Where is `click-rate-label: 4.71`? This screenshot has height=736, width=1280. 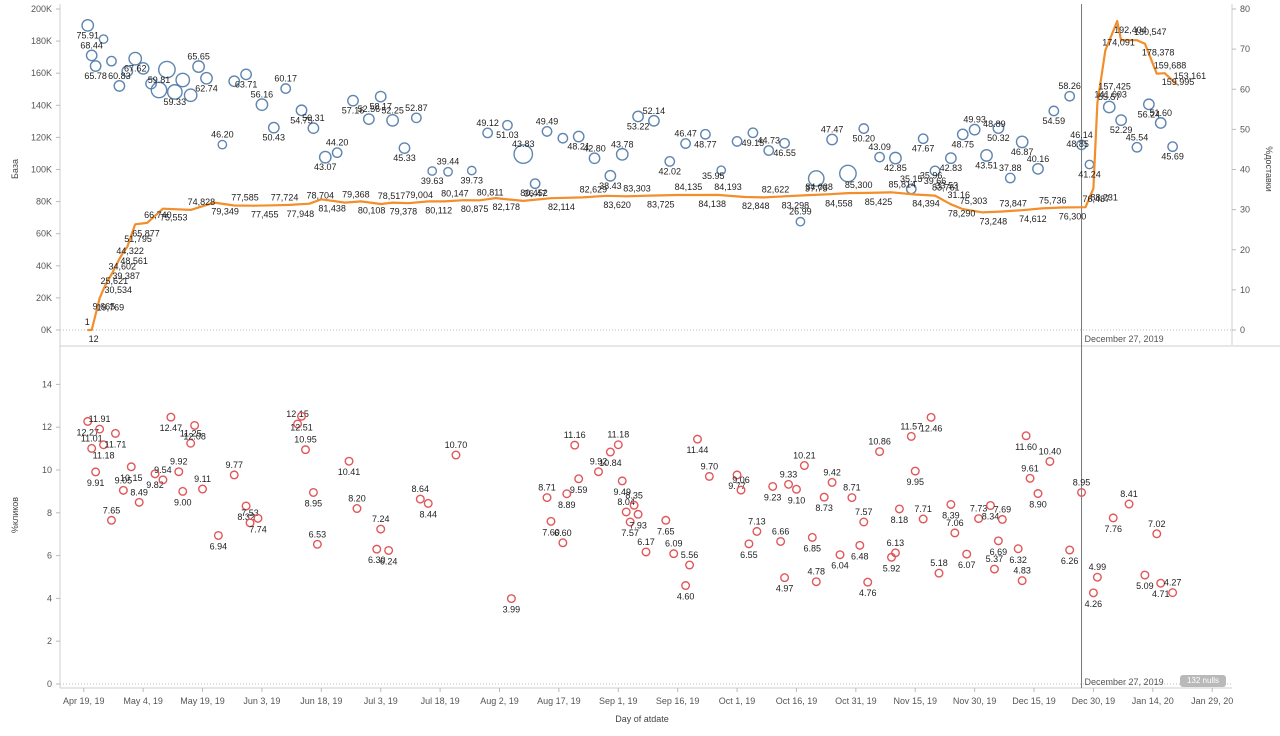 click-rate-label: 4.71 is located at coordinates (1161, 594).